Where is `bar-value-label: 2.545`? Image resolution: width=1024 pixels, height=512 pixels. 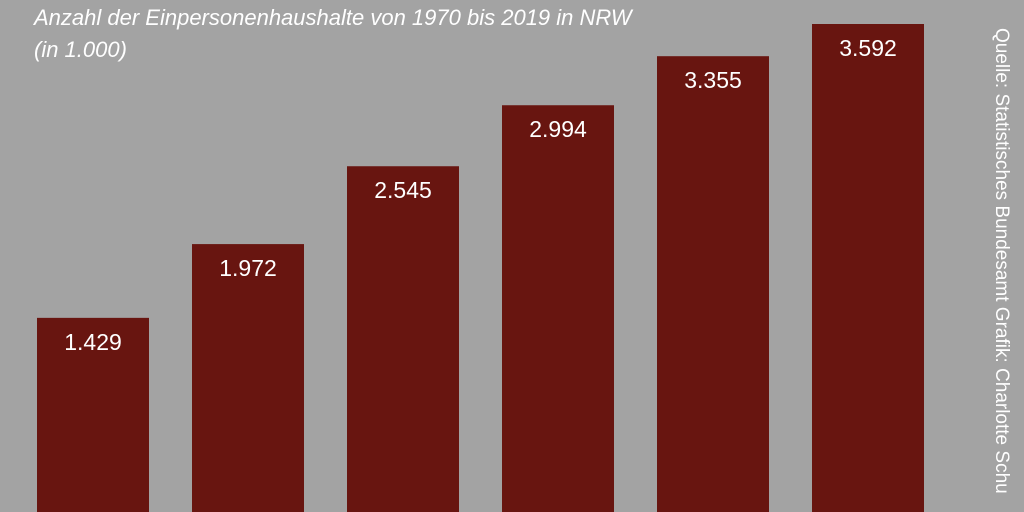 bar-value-label: 2.545 is located at coordinates (403, 190).